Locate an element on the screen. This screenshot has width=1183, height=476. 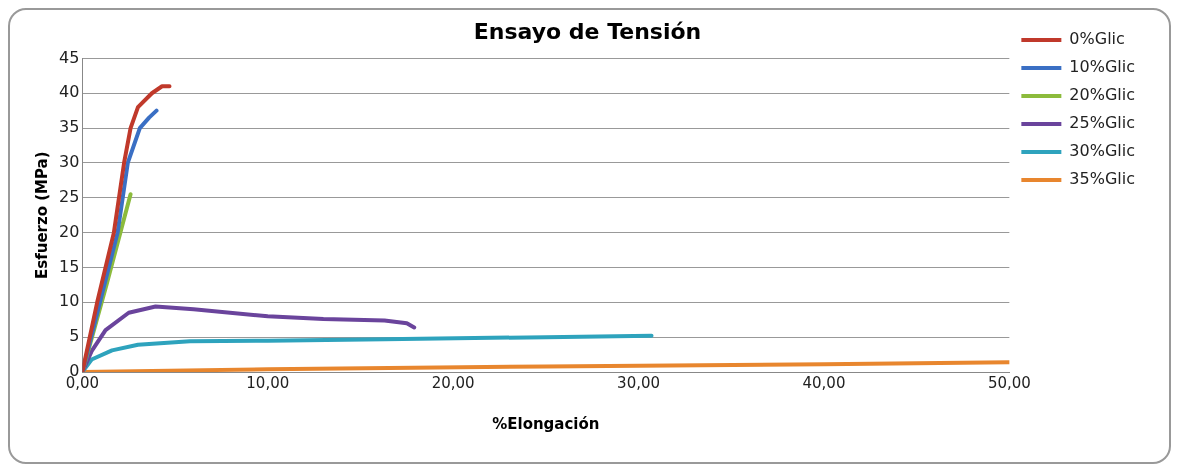
chart-title: Ensayo de Tensión is located at coordinates (587, 31).